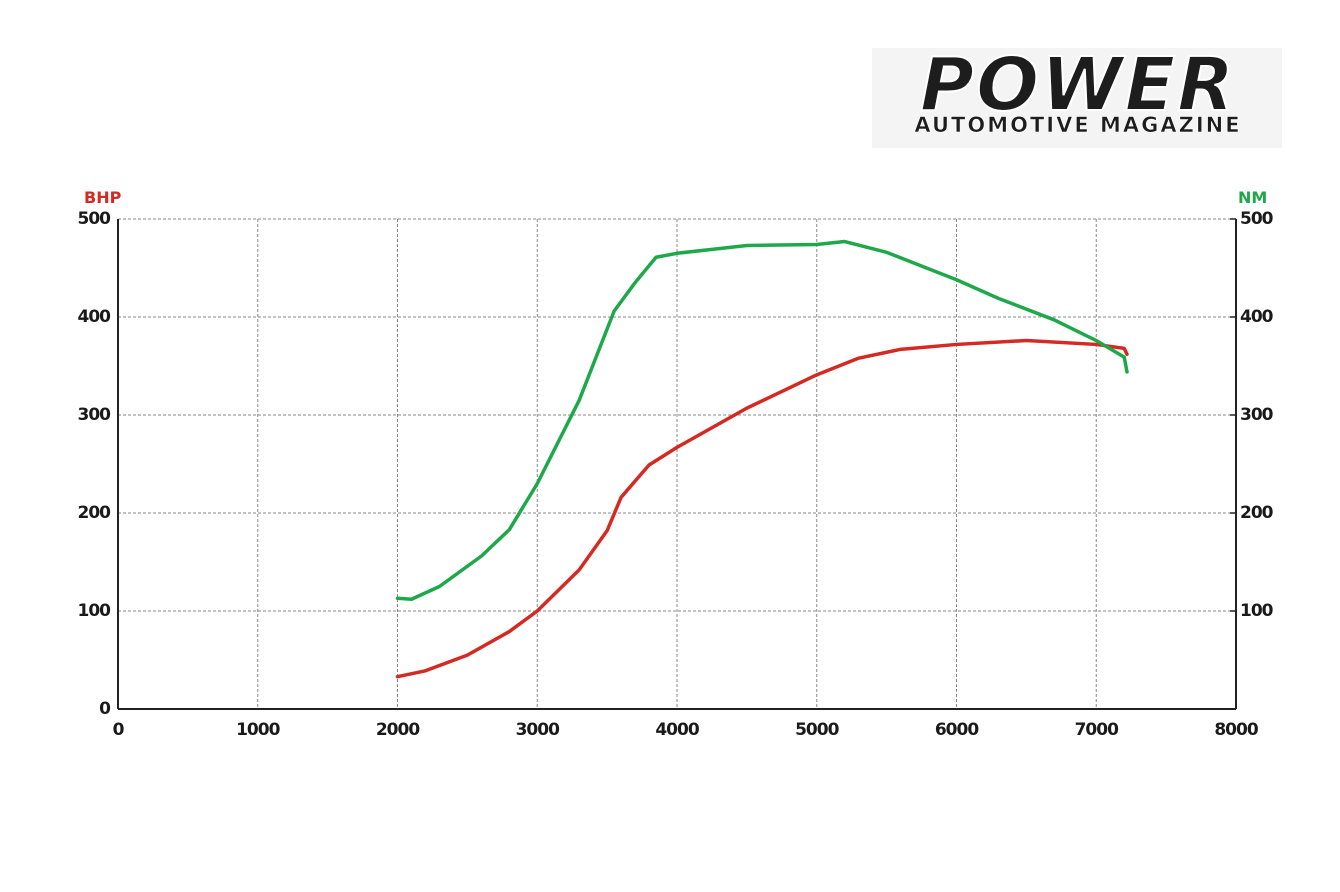 The image size is (1340, 892). I want to click on y2-tick-label: 400, so click(1257, 317).